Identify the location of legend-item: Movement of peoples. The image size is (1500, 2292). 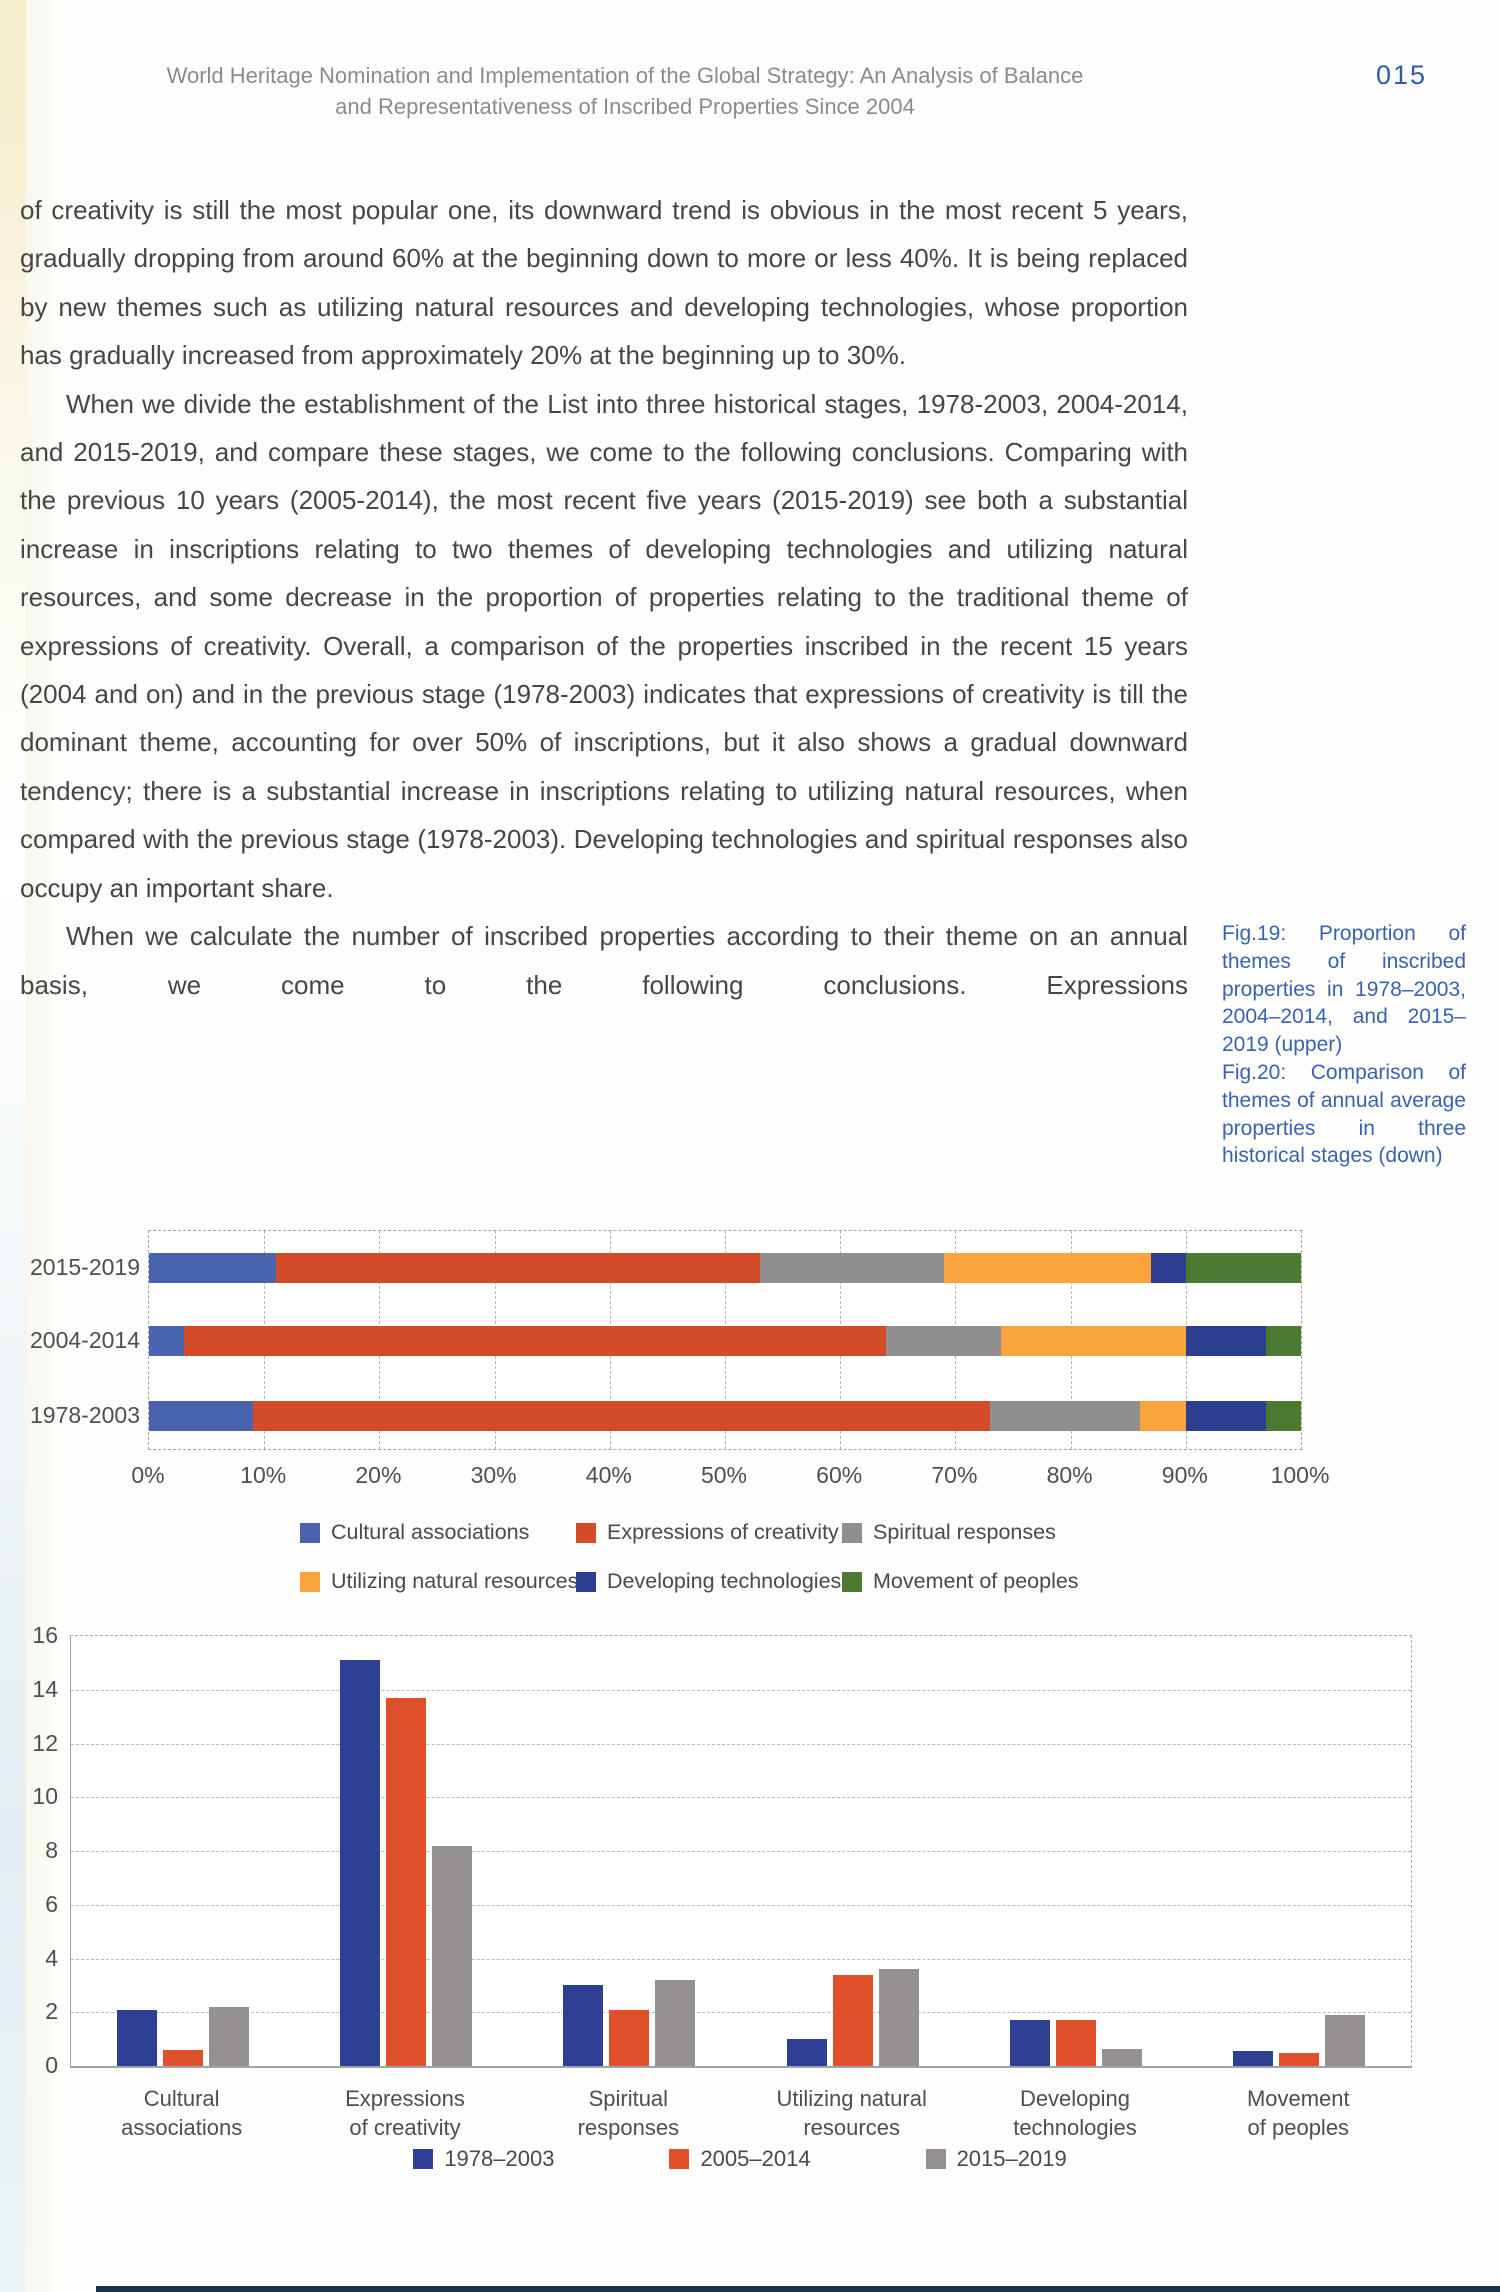
(1011, 1581).